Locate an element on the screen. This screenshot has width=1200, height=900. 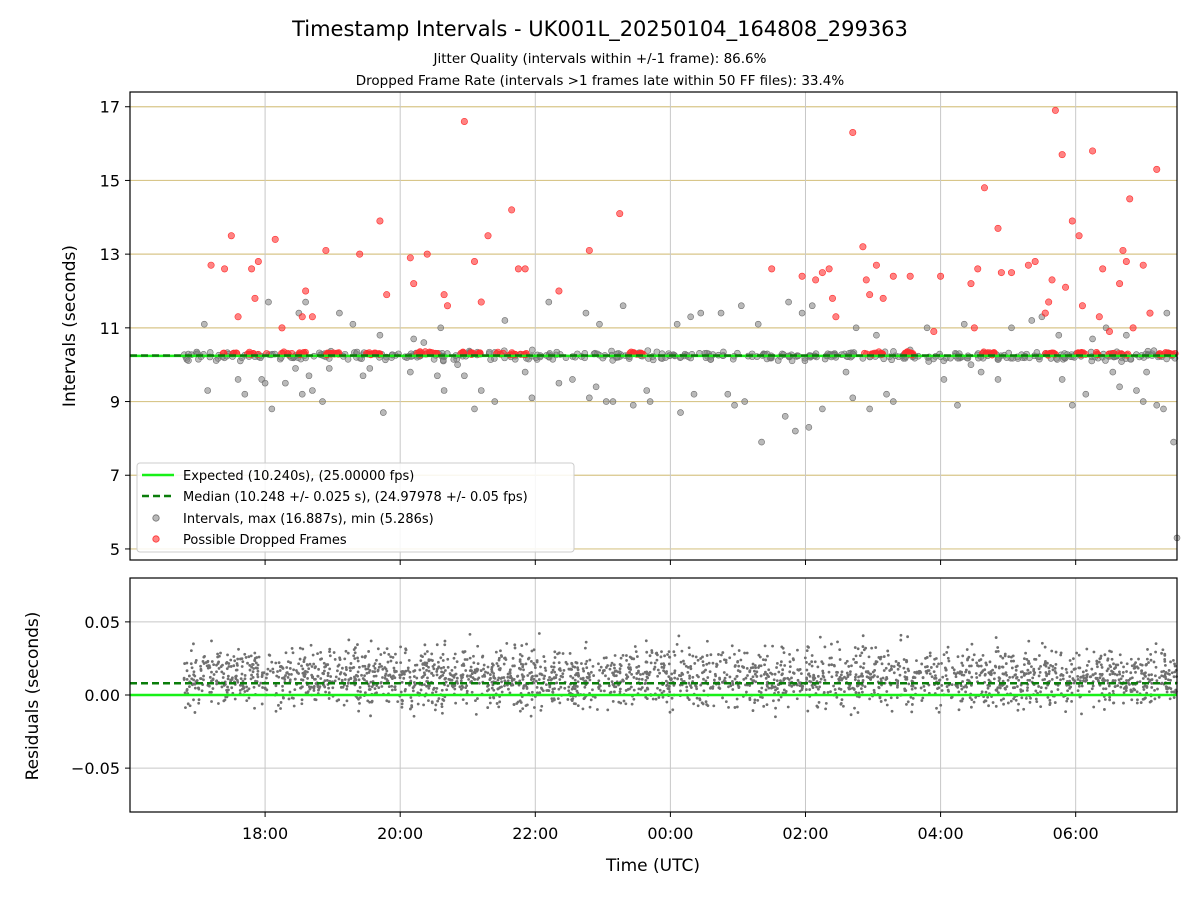
residuals-x-ticks: 18:00 20:00 22:00 00:00 02:00 04:00 06:00 is located at coordinates (670, 827).